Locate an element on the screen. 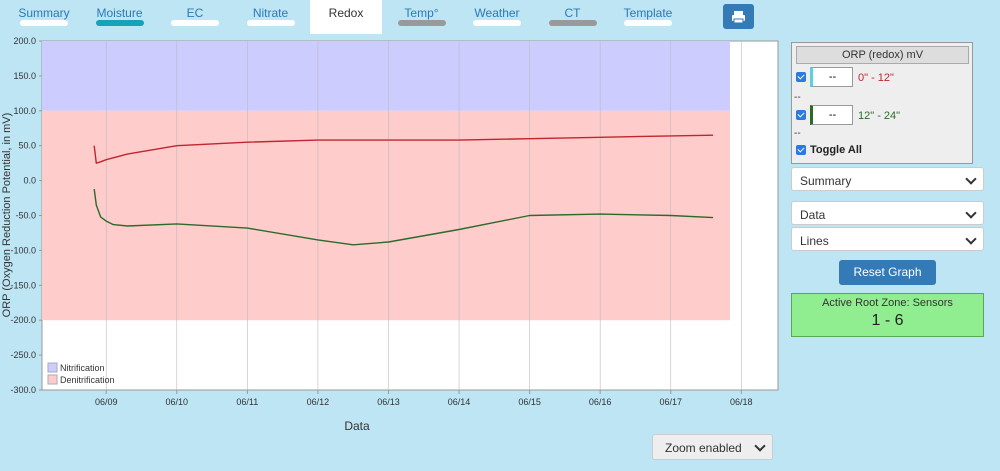 The image size is (1000, 471). zoom-select: Zoom enabled is located at coordinates (712, 447).